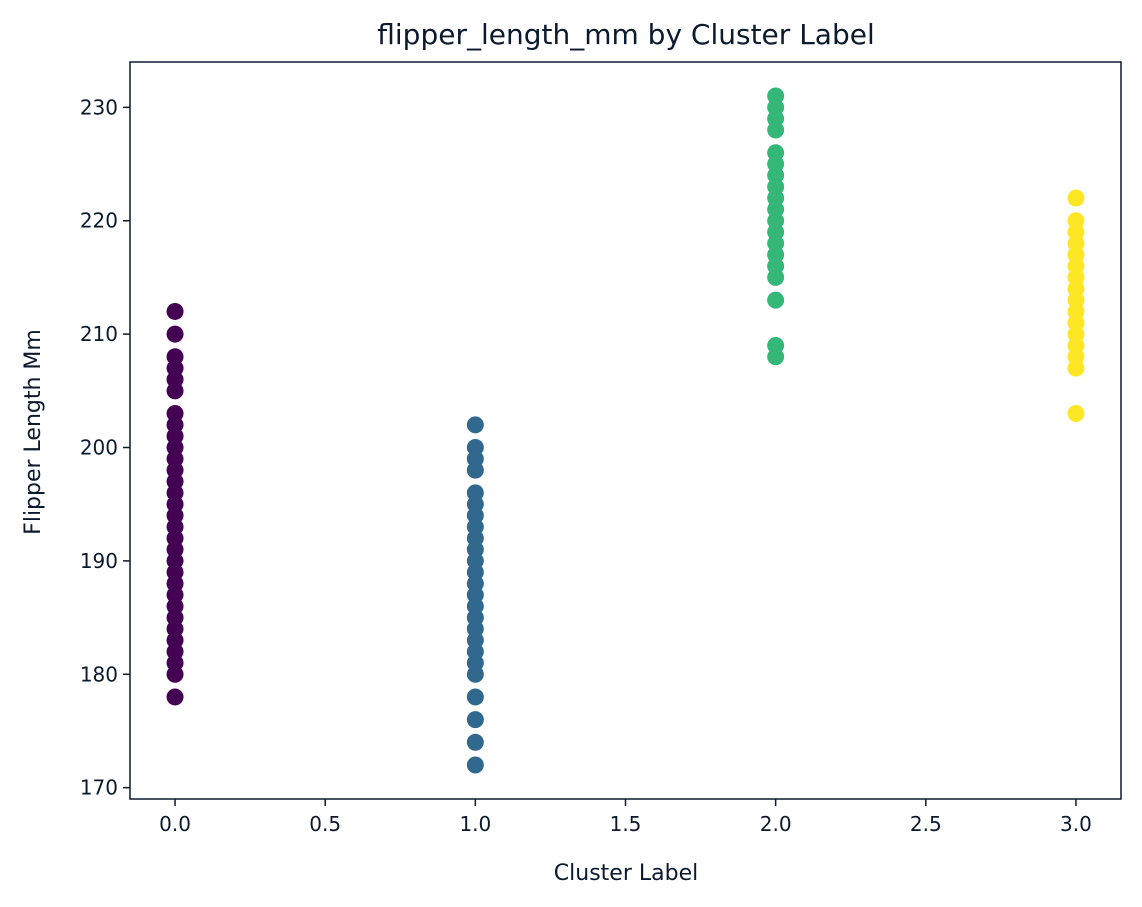 This screenshot has height=907, width=1142. I want to click on x-tick-label: 0.0, so click(175, 824).